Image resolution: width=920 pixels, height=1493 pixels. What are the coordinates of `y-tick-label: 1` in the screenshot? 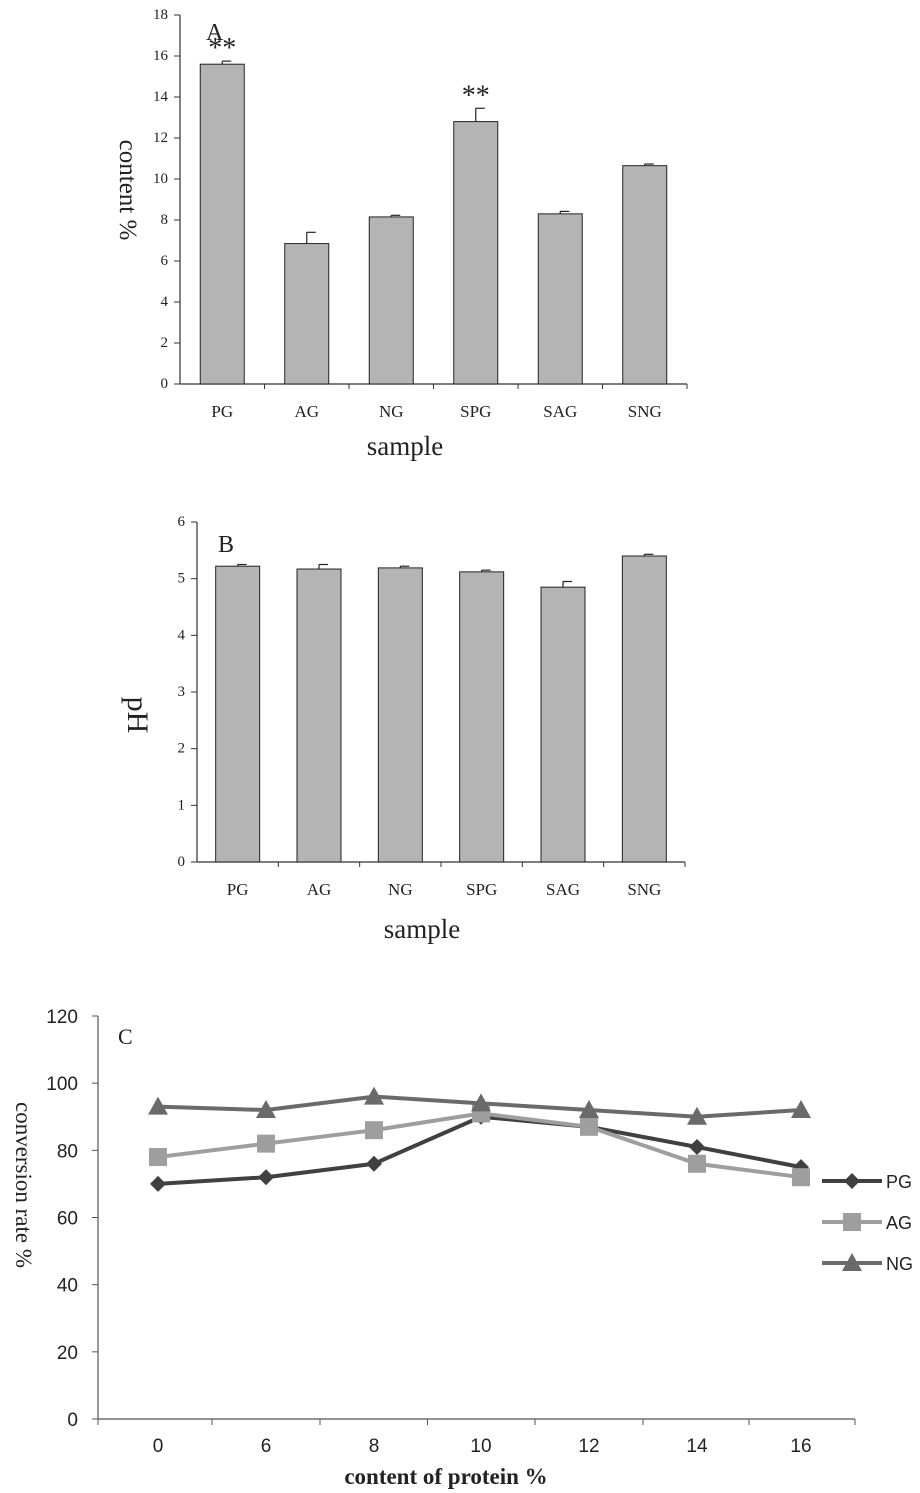 It's located at (182, 805).